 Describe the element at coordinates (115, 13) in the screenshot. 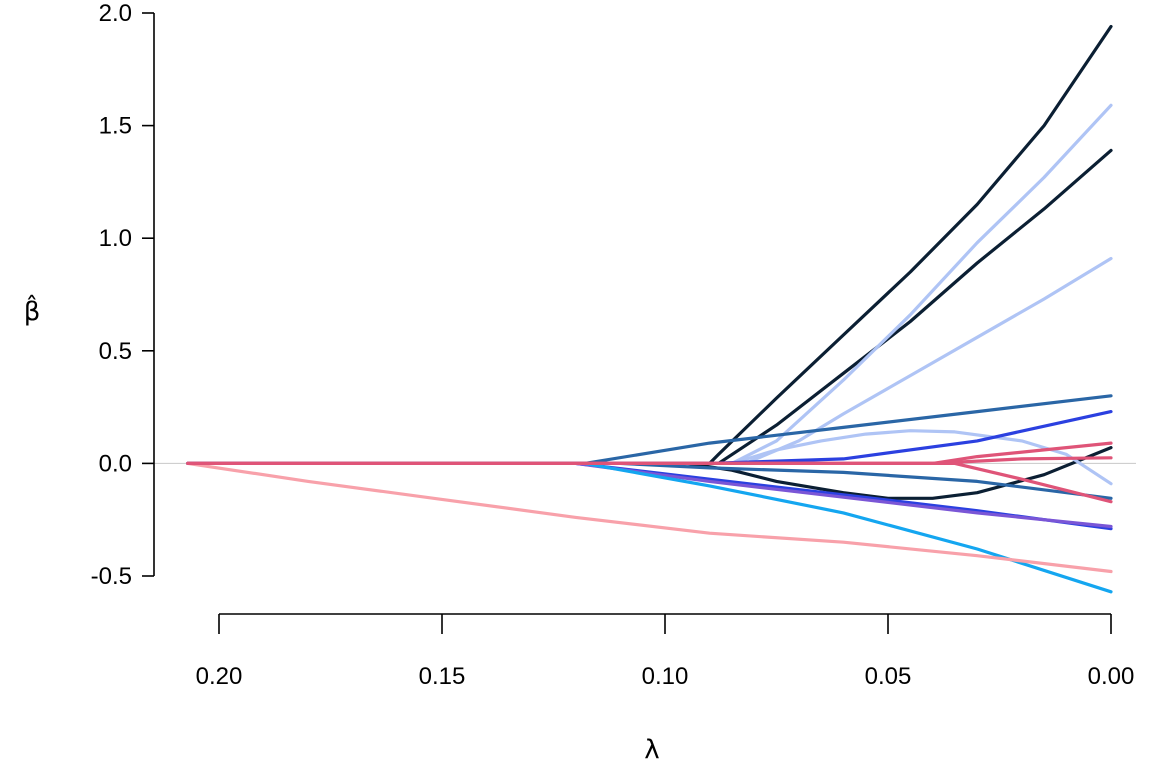

I see `y-tick-label: 2.0` at that location.